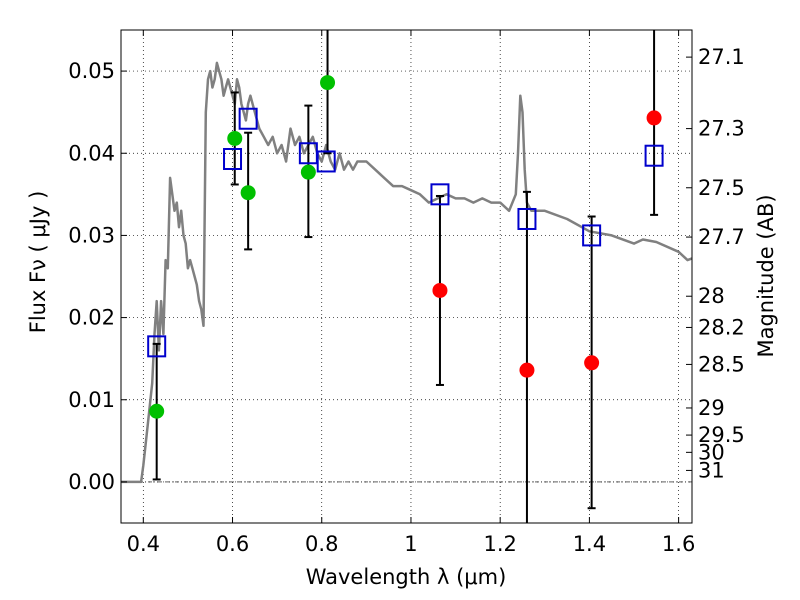  Describe the element at coordinates (589, 544) in the screenshot. I see `x-tick-label: 1.4` at that location.